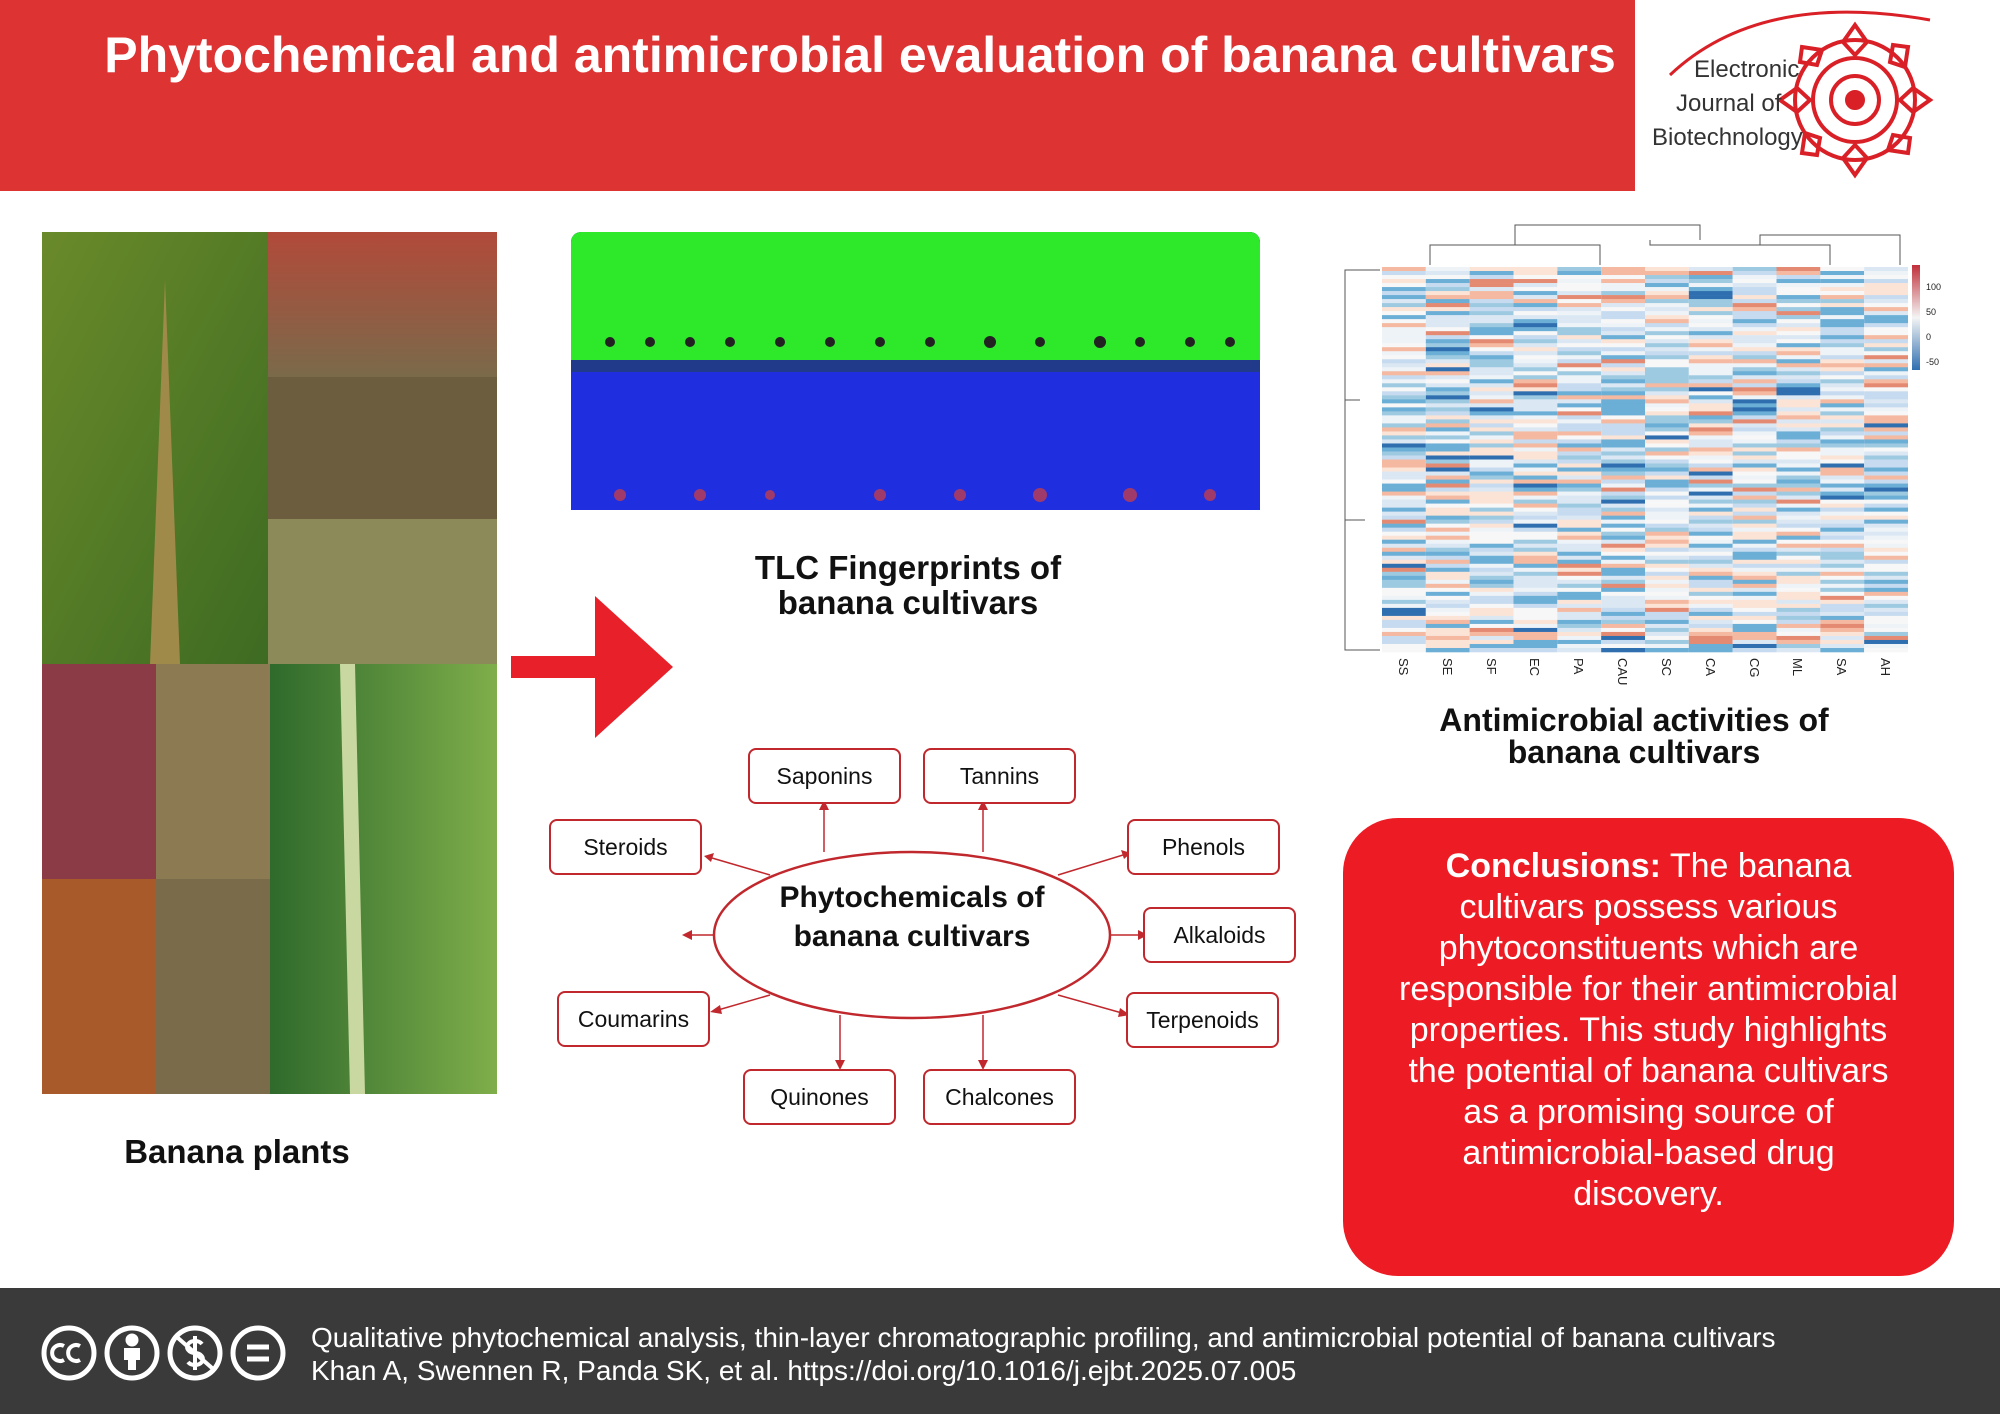 The width and height of the screenshot is (2000, 1414). What do you see at coordinates (1747, 69) in the screenshot?
I see `journal-name: Electronic` at bounding box center [1747, 69].